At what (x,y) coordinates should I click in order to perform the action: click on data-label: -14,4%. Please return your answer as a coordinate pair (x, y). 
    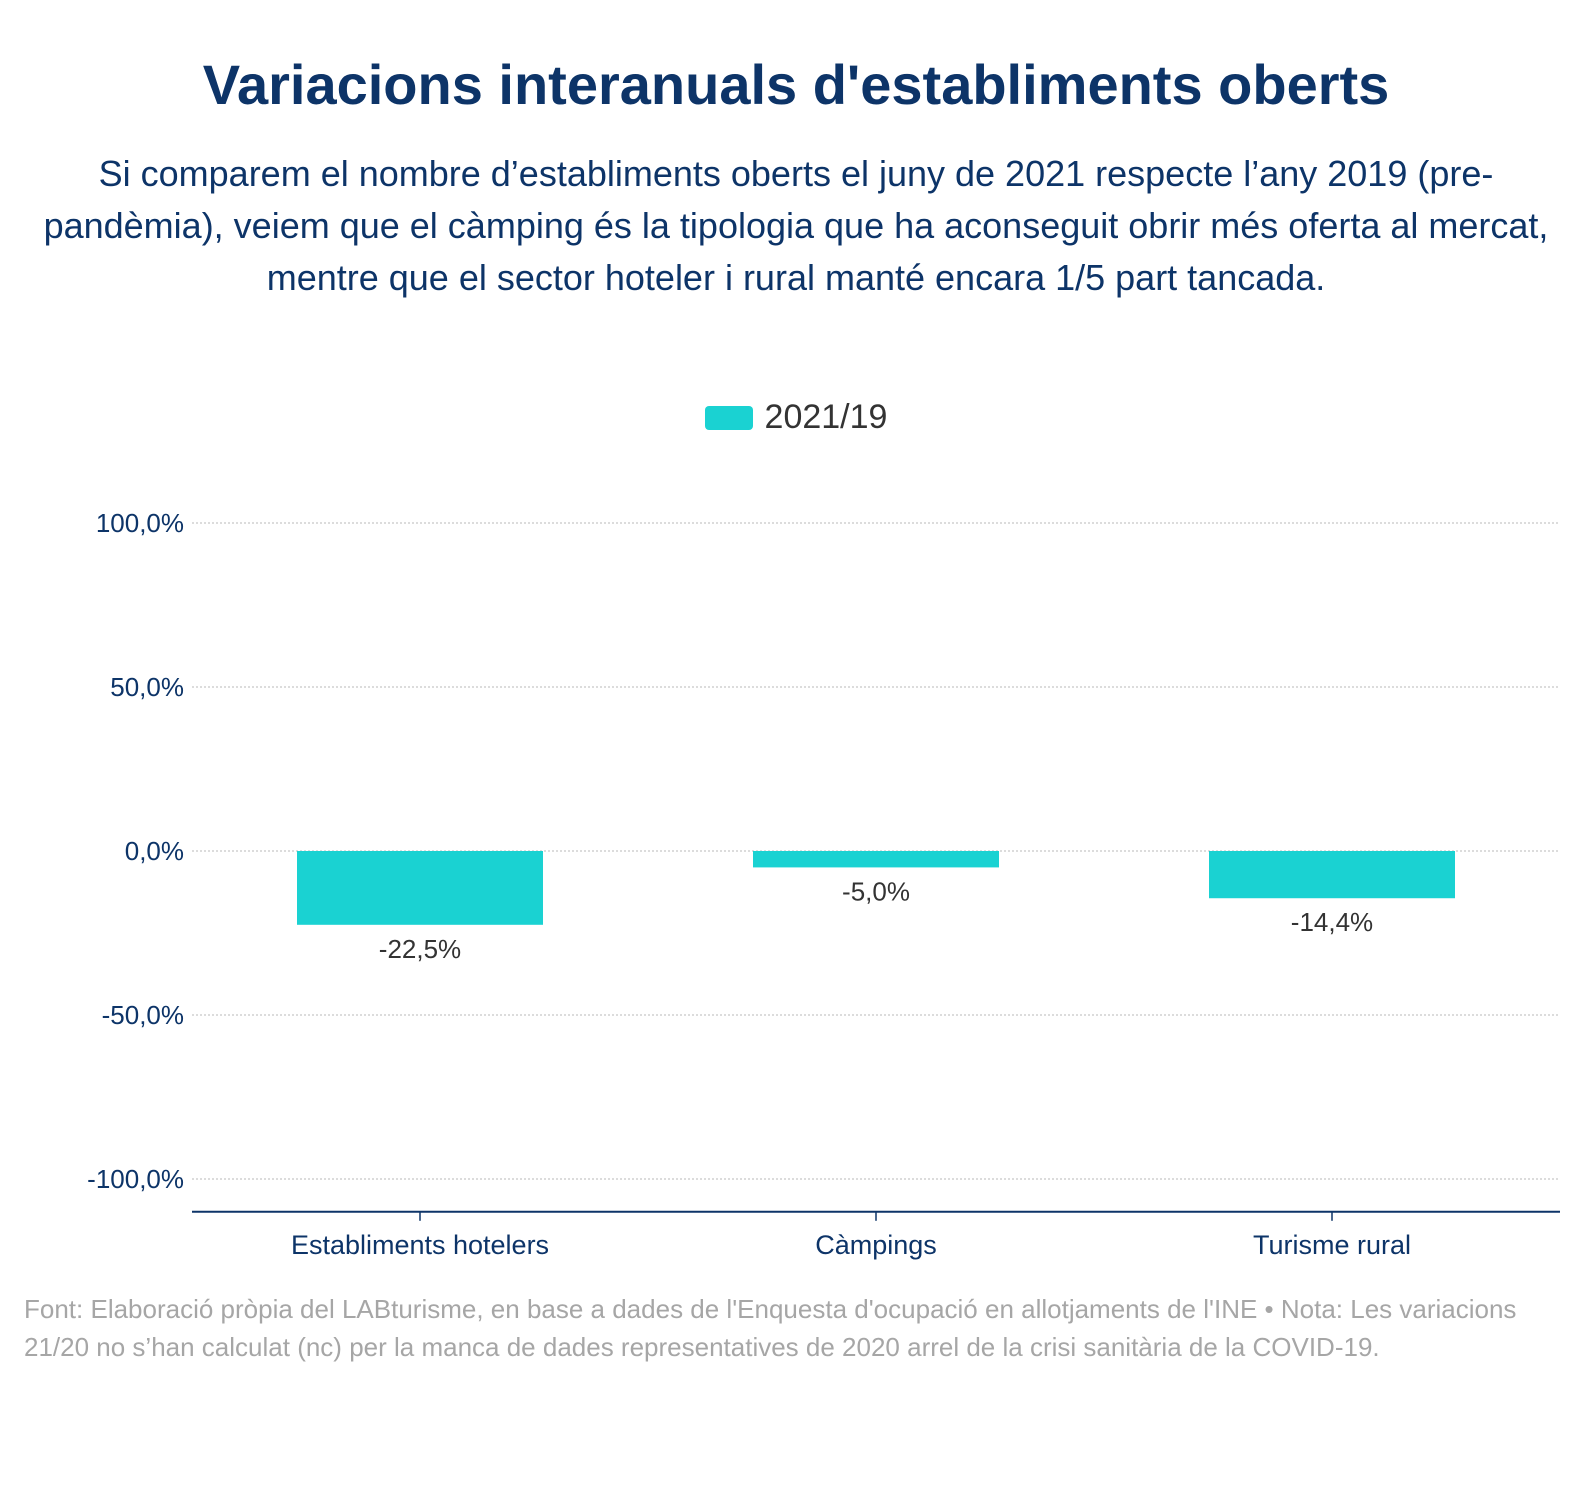
    Looking at the image, I should click on (1332, 922).